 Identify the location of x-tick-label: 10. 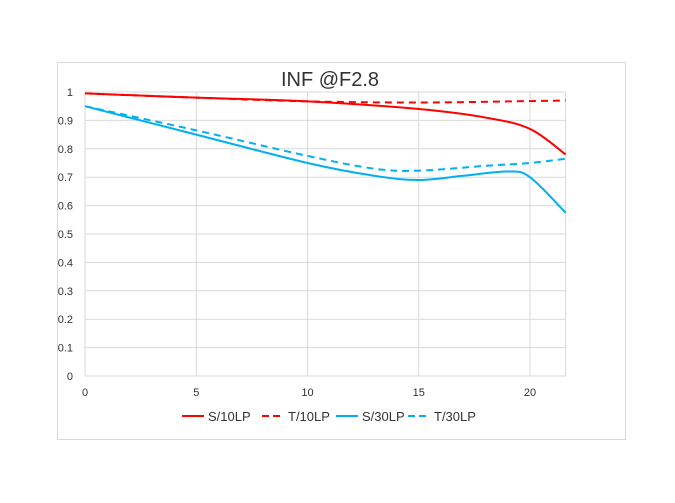
(307, 393).